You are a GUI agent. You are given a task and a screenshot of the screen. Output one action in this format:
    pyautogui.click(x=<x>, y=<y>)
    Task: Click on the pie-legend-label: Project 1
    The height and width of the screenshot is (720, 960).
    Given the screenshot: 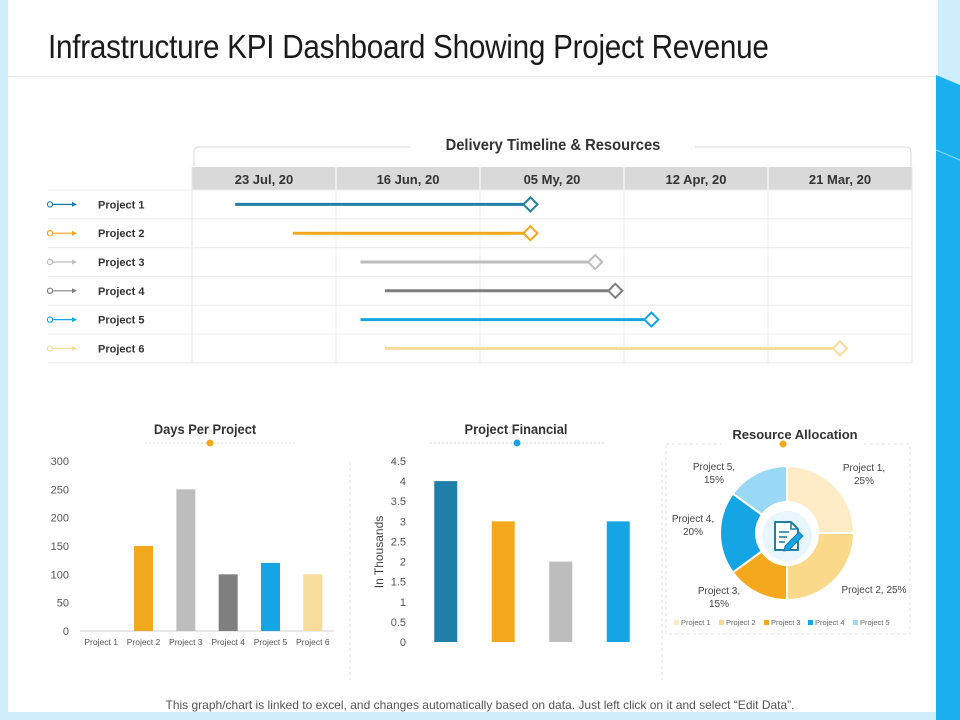 What is the action you would take?
    pyautogui.click(x=696, y=622)
    